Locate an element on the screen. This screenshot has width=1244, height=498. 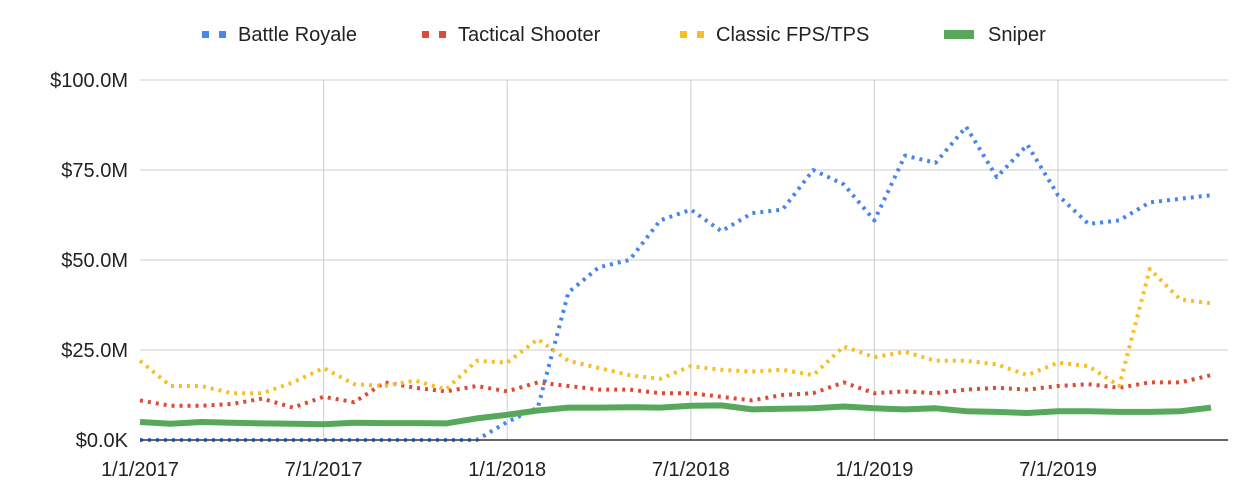
y-tick-label: $0.0K is located at coordinates (102, 441).